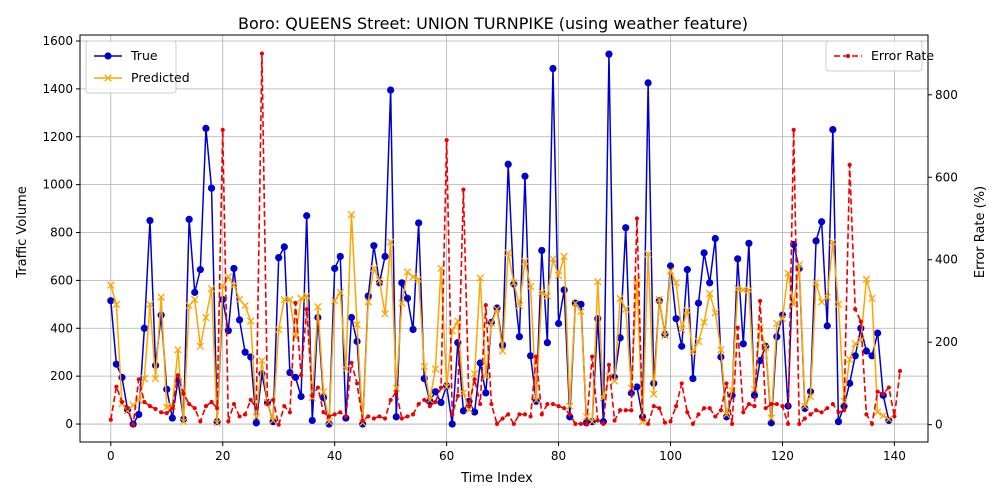 Image resolution: width=1000 pixels, height=500 pixels. I want to click on y-tick-label: 800, so click(61, 233).